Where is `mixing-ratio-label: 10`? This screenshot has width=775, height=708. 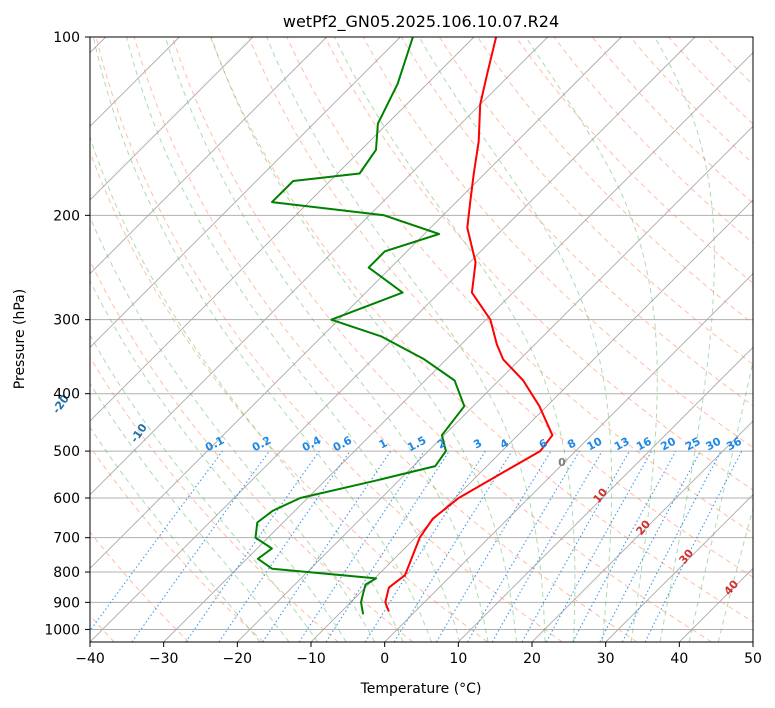 mixing-ratio-label: 10 is located at coordinates (595, 444).